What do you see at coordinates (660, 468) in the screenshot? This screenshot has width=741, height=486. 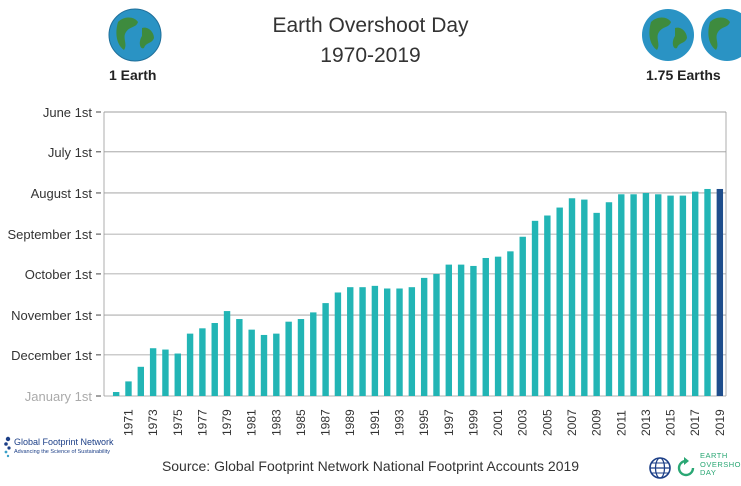 I see `globe-outline-icon` at bounding box center [660, 468].